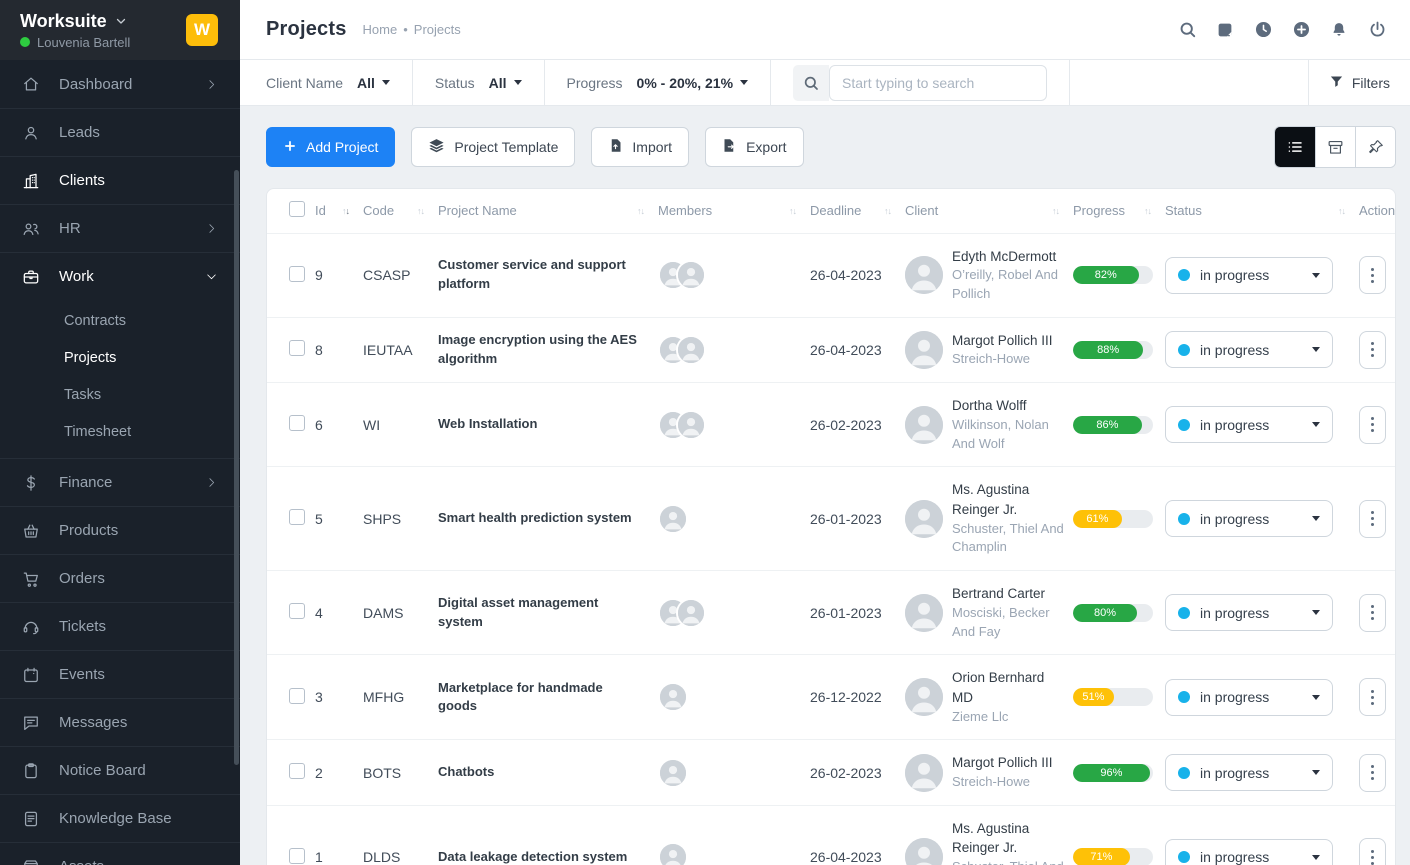 The height and width of the screenshot is (865, 1410). I want to click on archive-view-icon, so click(1335, 147).